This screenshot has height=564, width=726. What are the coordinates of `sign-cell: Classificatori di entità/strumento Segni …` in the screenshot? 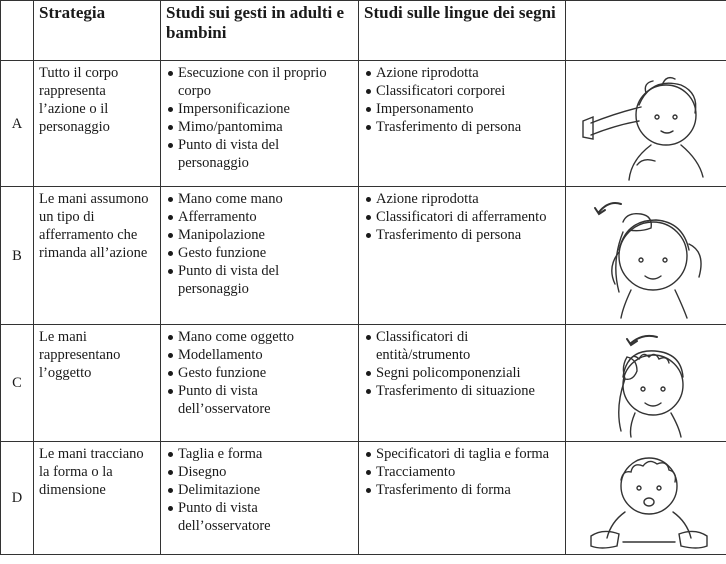 It's located at (462, 383).